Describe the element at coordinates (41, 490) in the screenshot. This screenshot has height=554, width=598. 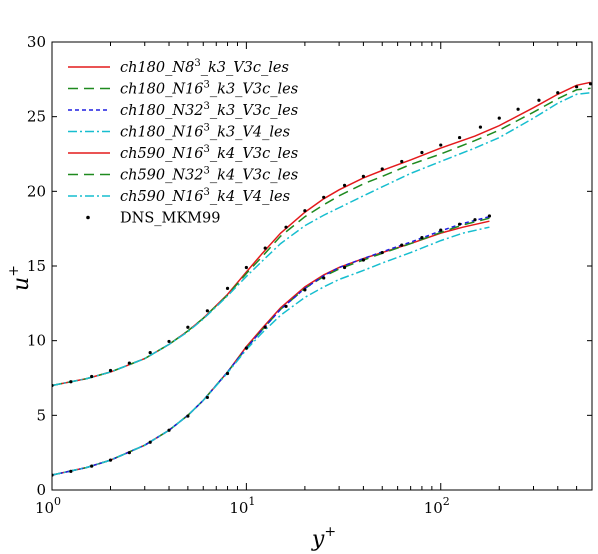
I see `y-tick-label: 0` at that location.